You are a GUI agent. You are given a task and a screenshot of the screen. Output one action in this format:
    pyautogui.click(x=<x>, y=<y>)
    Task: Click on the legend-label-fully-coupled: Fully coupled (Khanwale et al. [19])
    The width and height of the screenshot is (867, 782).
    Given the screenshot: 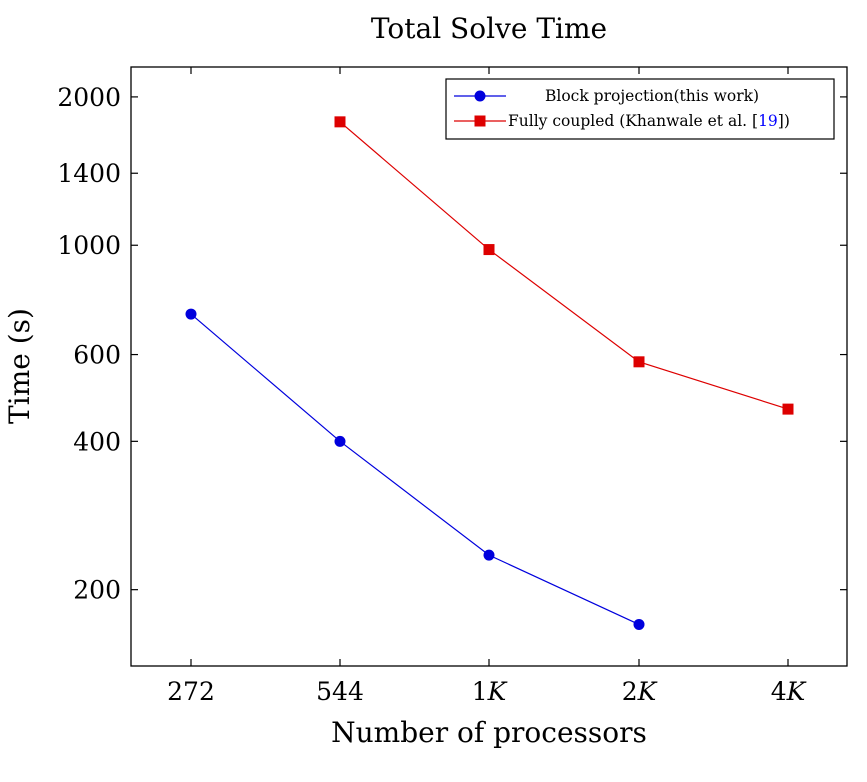 What is the action you would take?
    pyautogui.click(x=649, y=121)
    